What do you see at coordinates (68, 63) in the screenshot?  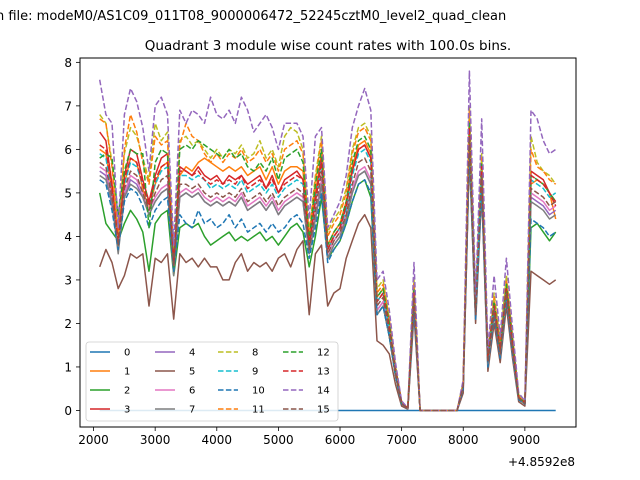 I see `y-tick-label: 8` at bounding box center [68, 63].